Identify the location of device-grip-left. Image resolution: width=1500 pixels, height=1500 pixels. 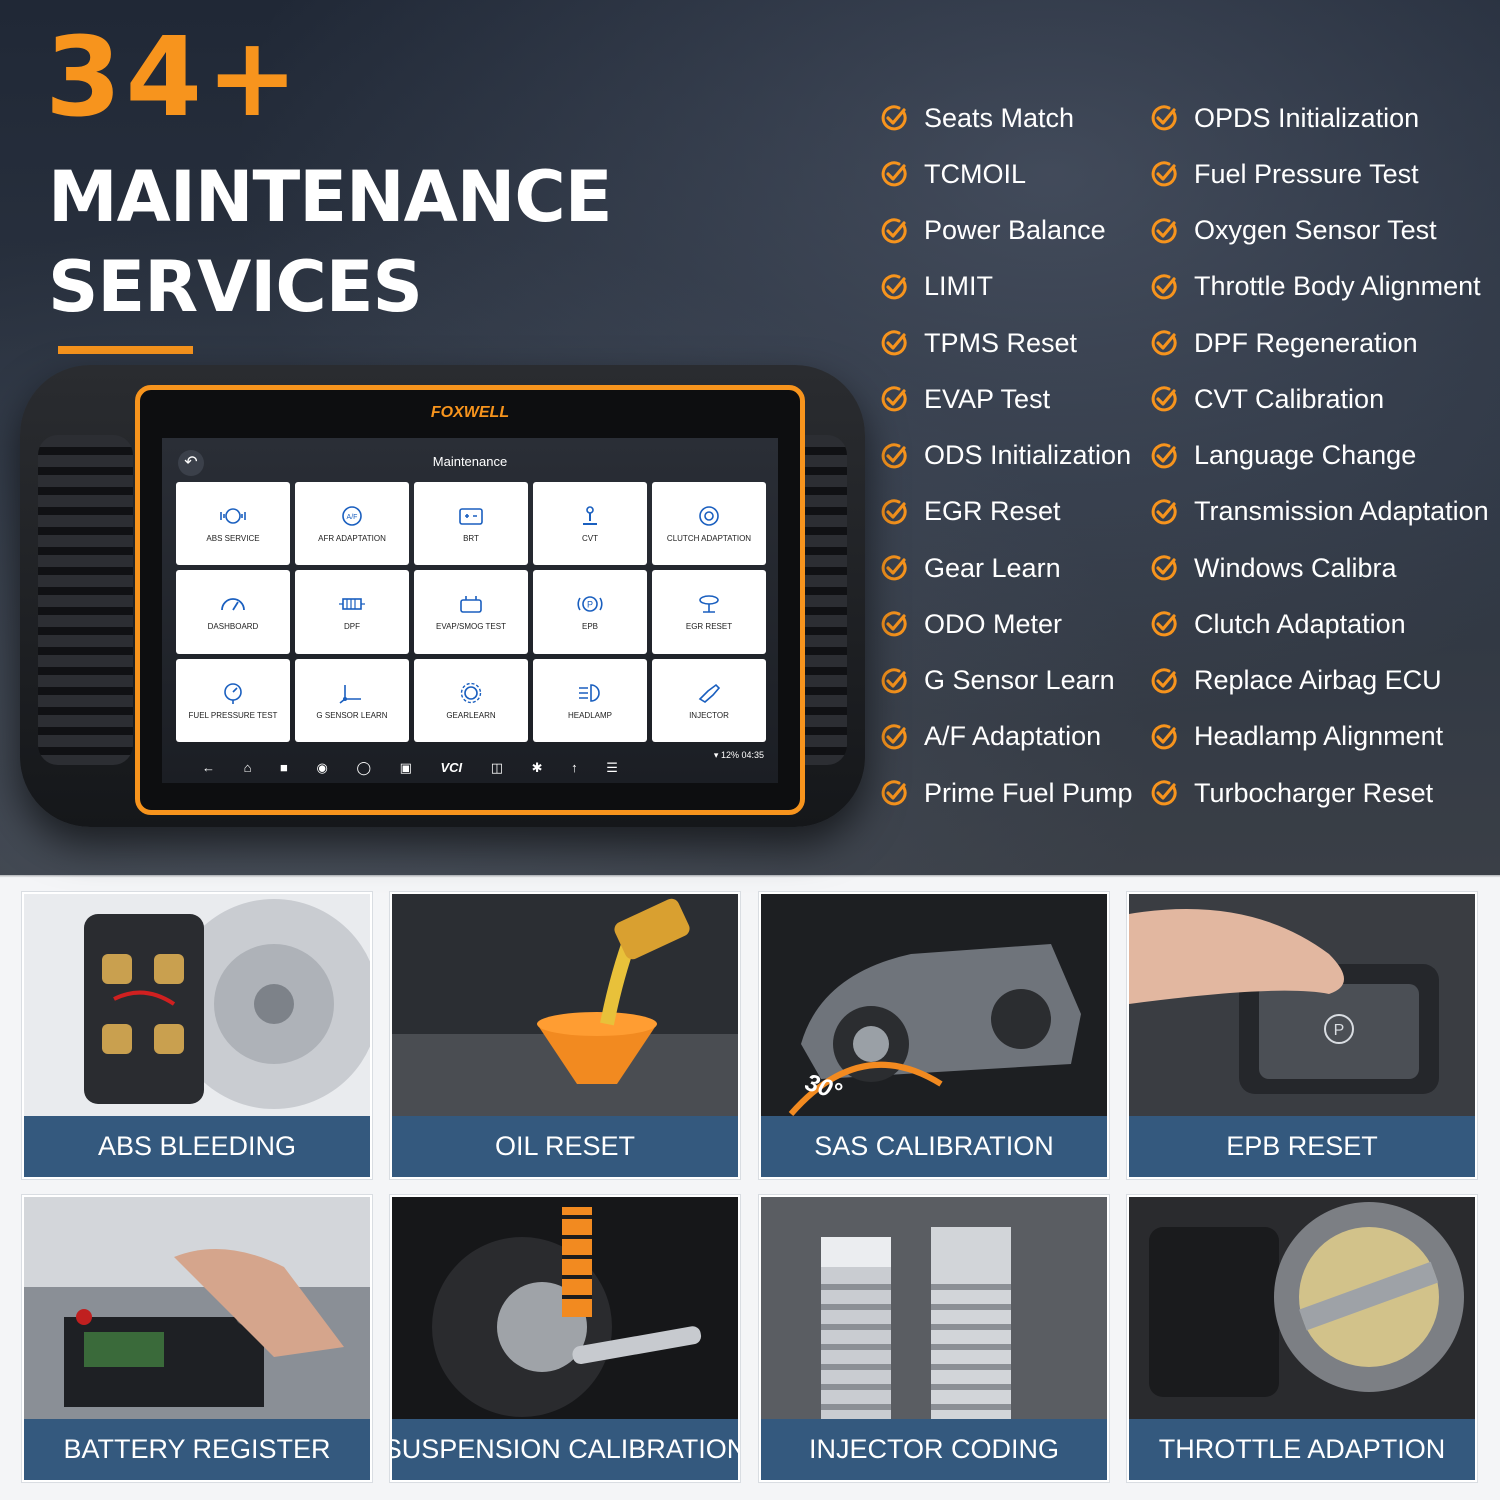
(85, 600).